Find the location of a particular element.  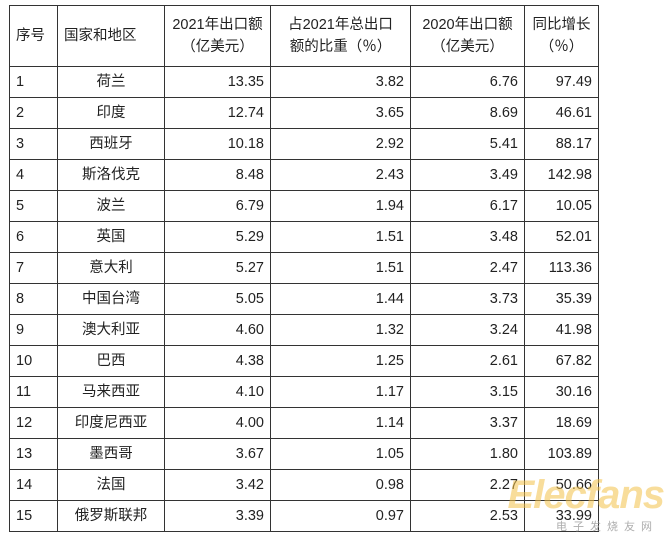

cell-export-2020: 5.41 is located at coordinates (467, 144).